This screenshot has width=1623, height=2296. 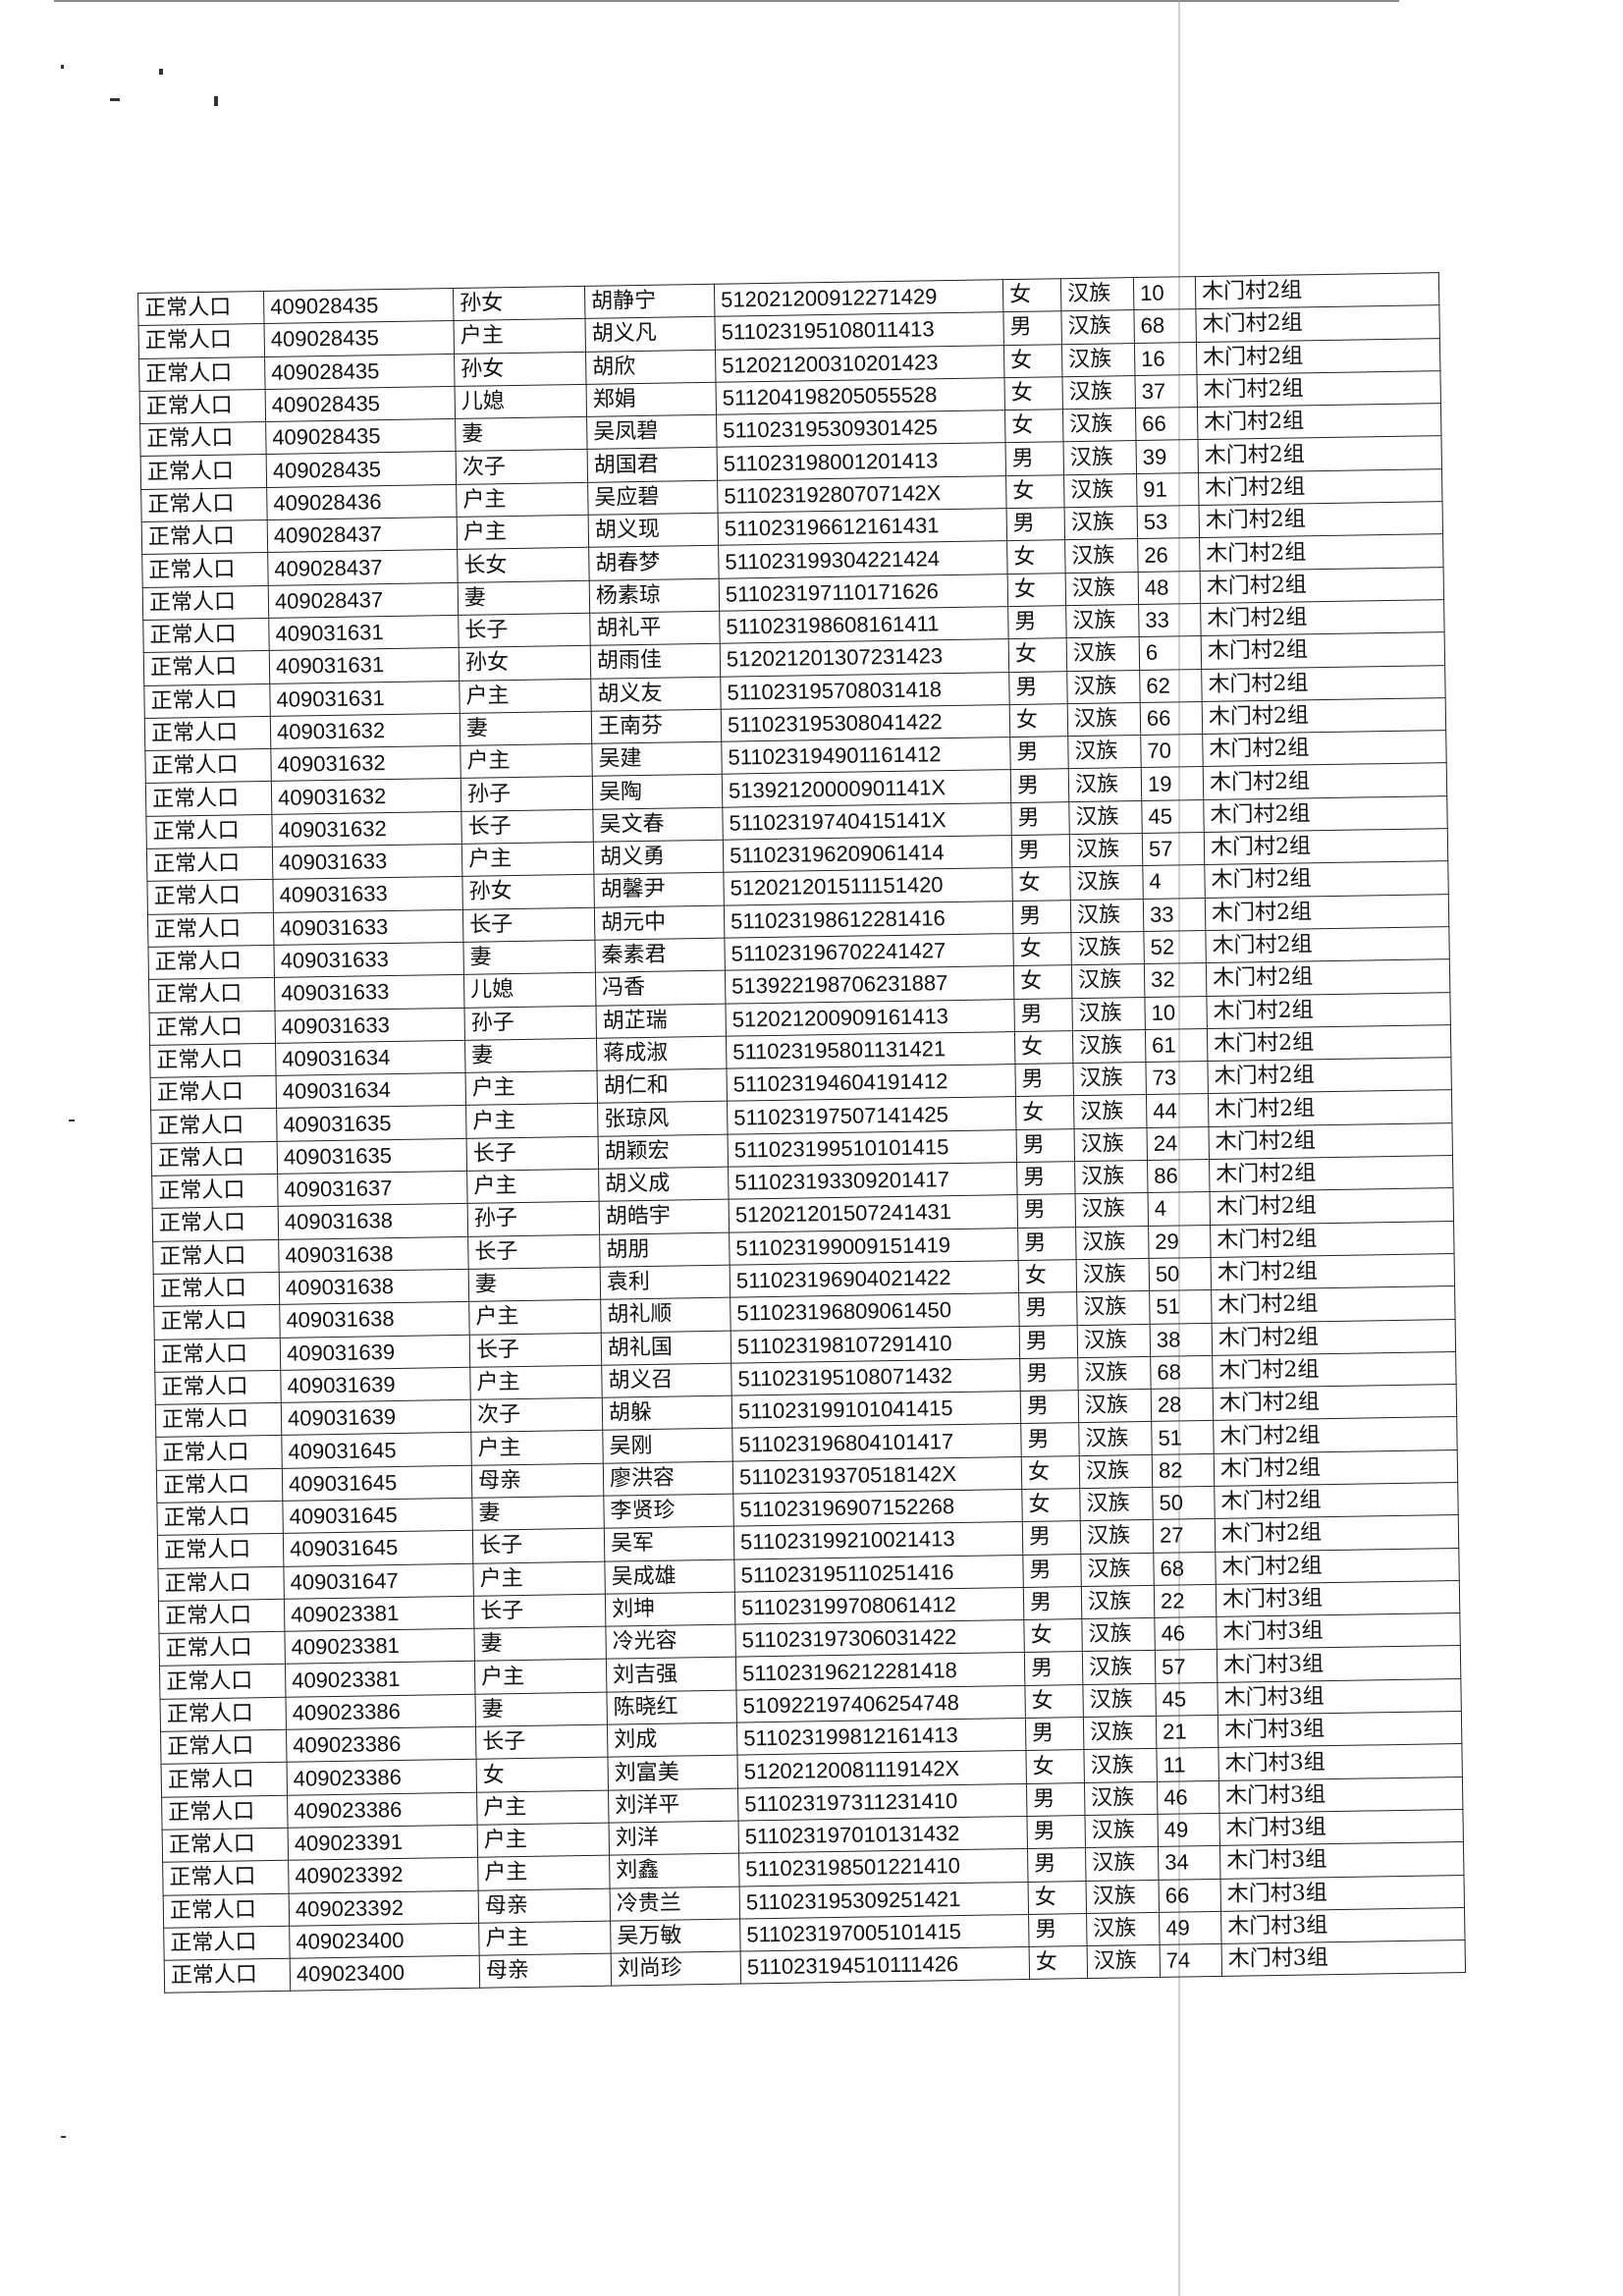 What do you see at coordinates (654, 595) in the screenshot?
I see `name-cell: 杨素琼` at bounding box center [654, 595].